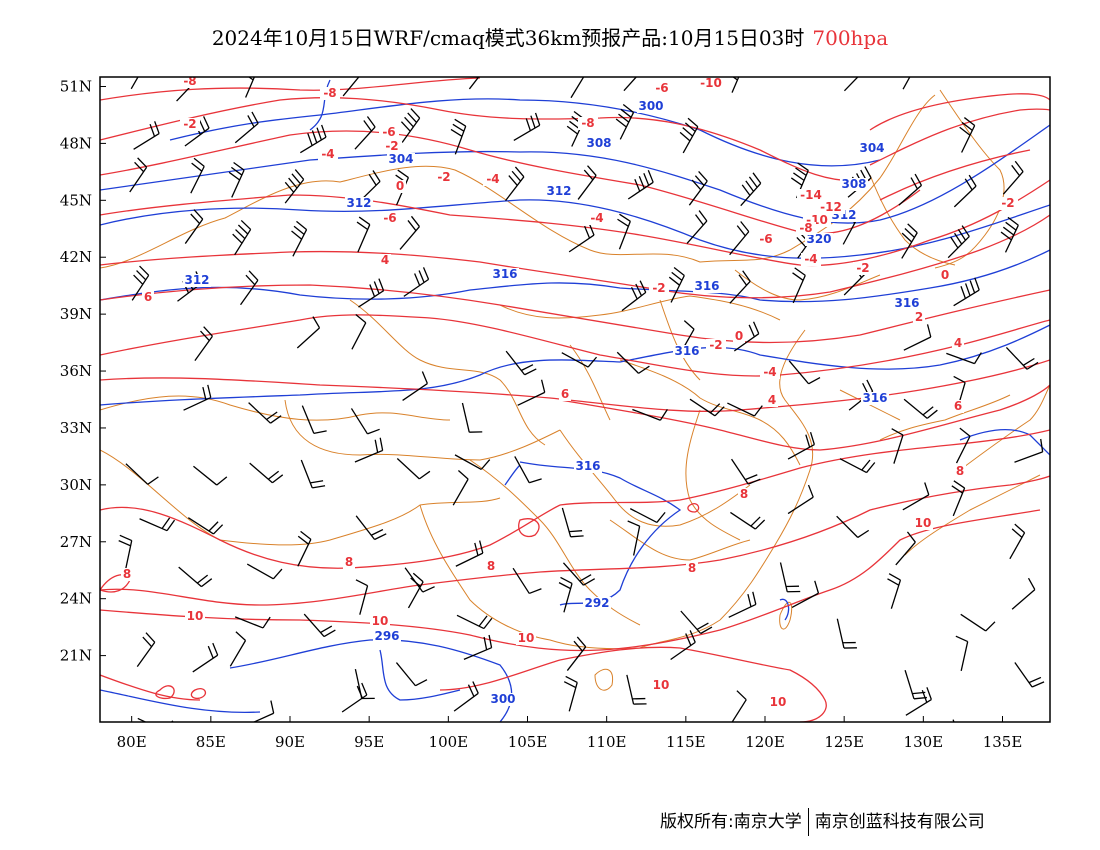 The height and width of the screenshot is (850, 1100). I want to click on temp-label: -2, so click(862, 268).